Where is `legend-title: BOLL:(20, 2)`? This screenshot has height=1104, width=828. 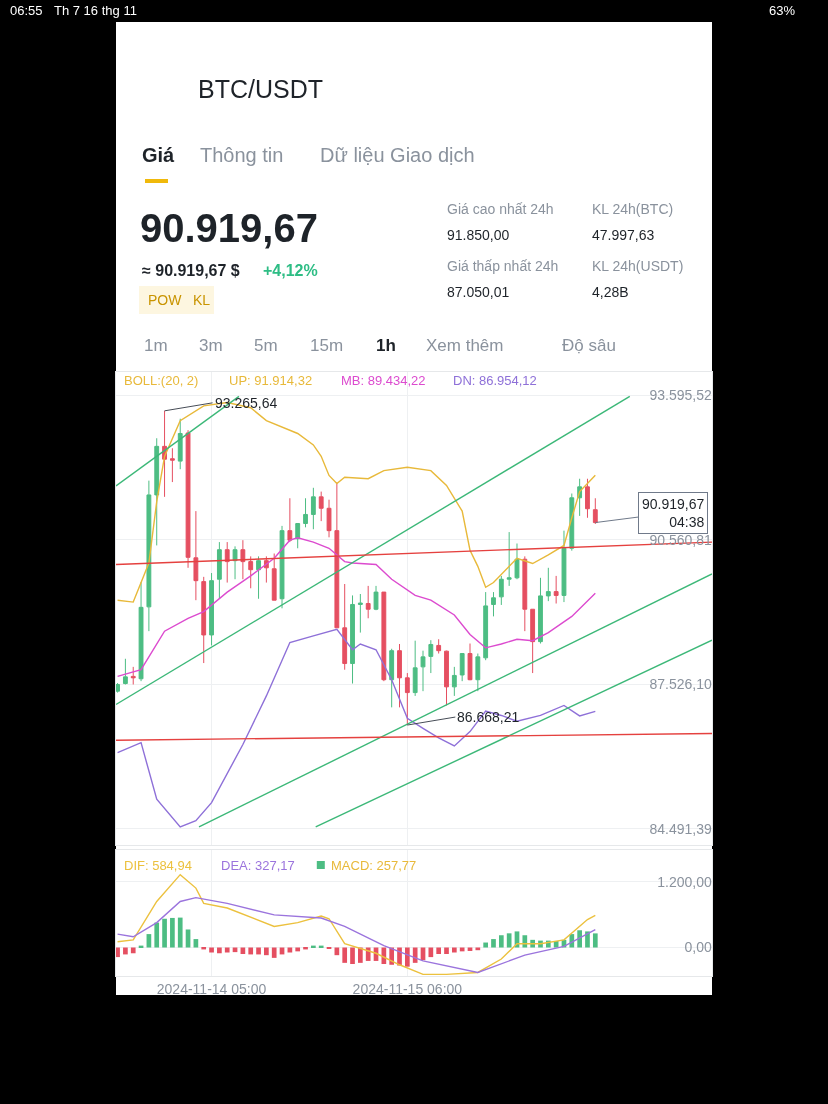 legend-title: BOLL:(20, 2) is located at coordinates (161, 380).